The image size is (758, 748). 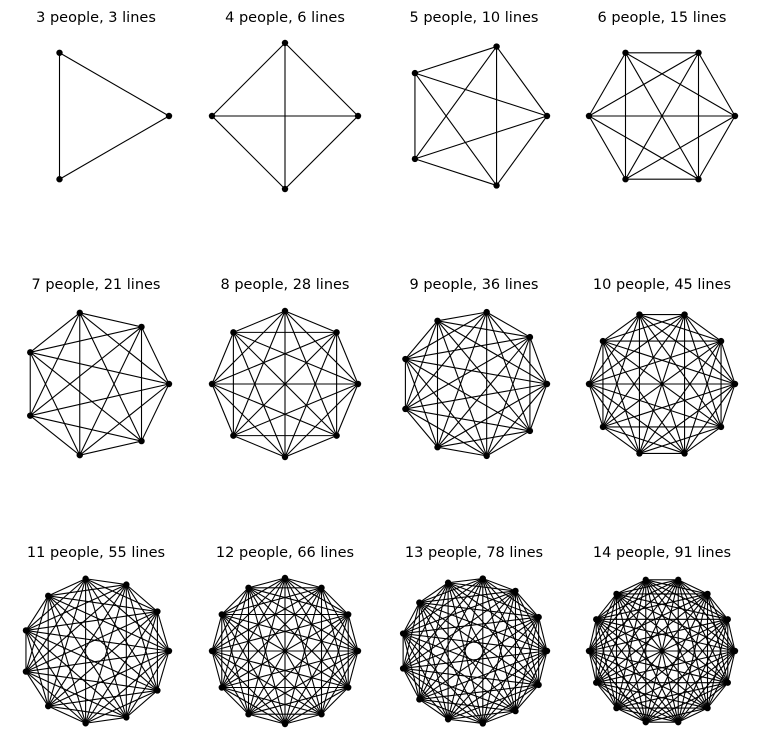 What do you see at coordinates (662, 96) in the screenshot?
I see `panel-6-people: 6 people, 15 lines` at bounding box center [662, 96].